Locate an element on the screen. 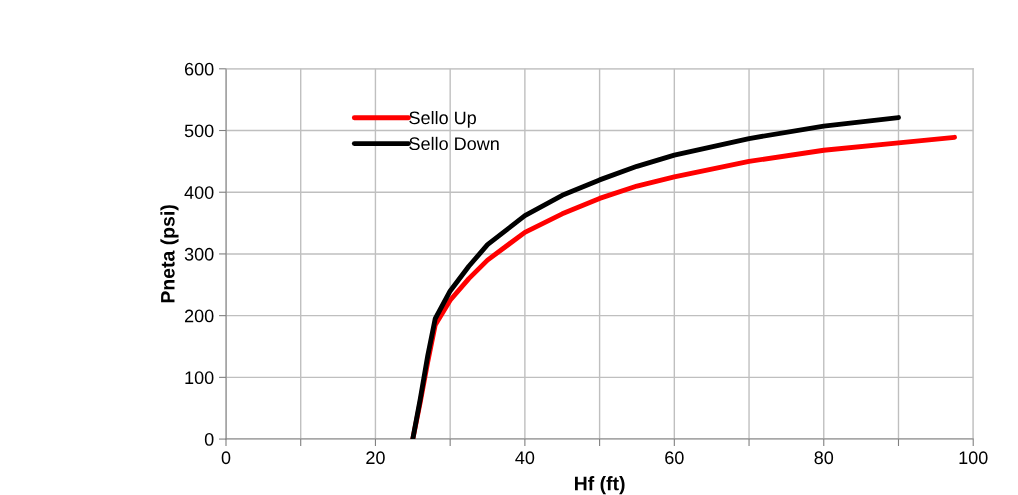 This screenshot has height=495, width=1018. x-tick-label: 100 is located at coordinates (973, 458).